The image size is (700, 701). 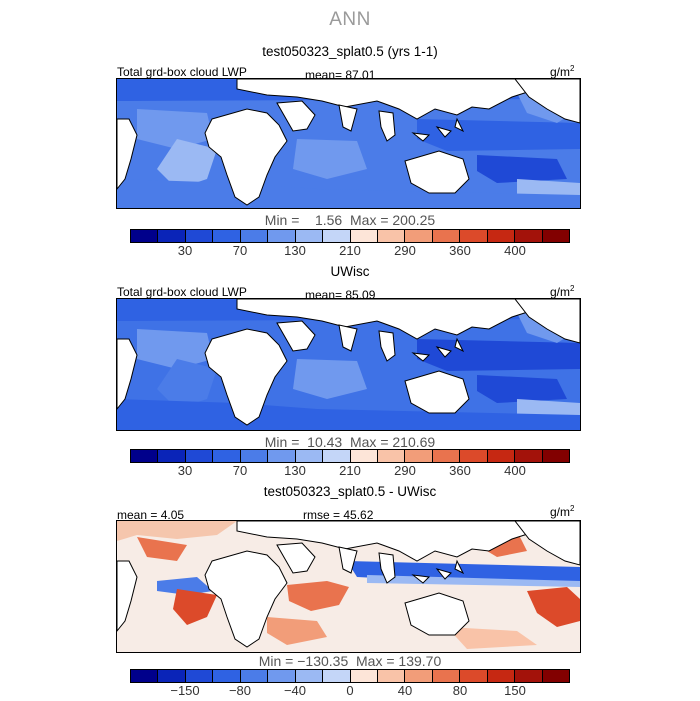 What do you see at coordinates (182, 292) in the screenshot?
I see `panel-2-variable: Total grd-box cloud LWP` at bounding box center [182, 292].